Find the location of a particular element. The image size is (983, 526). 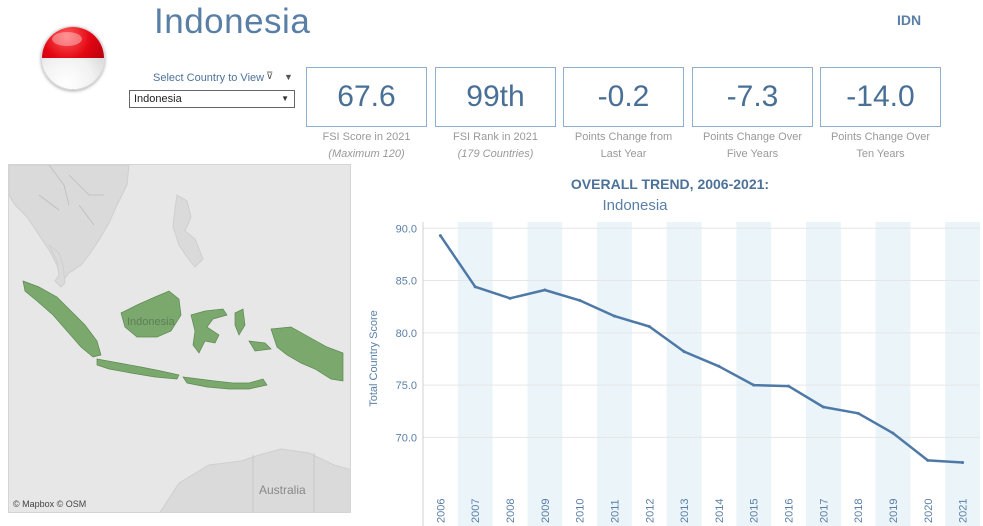

kpi-fsi-score: 67.6 is located at coordinates (366, 97).